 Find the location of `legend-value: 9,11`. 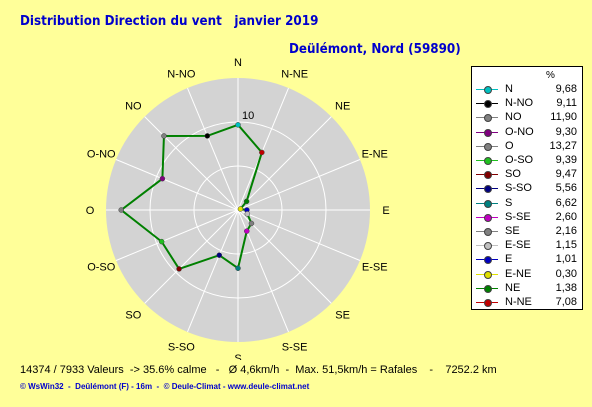

legend-value: 9,11 is located at coordinates (566, 103).